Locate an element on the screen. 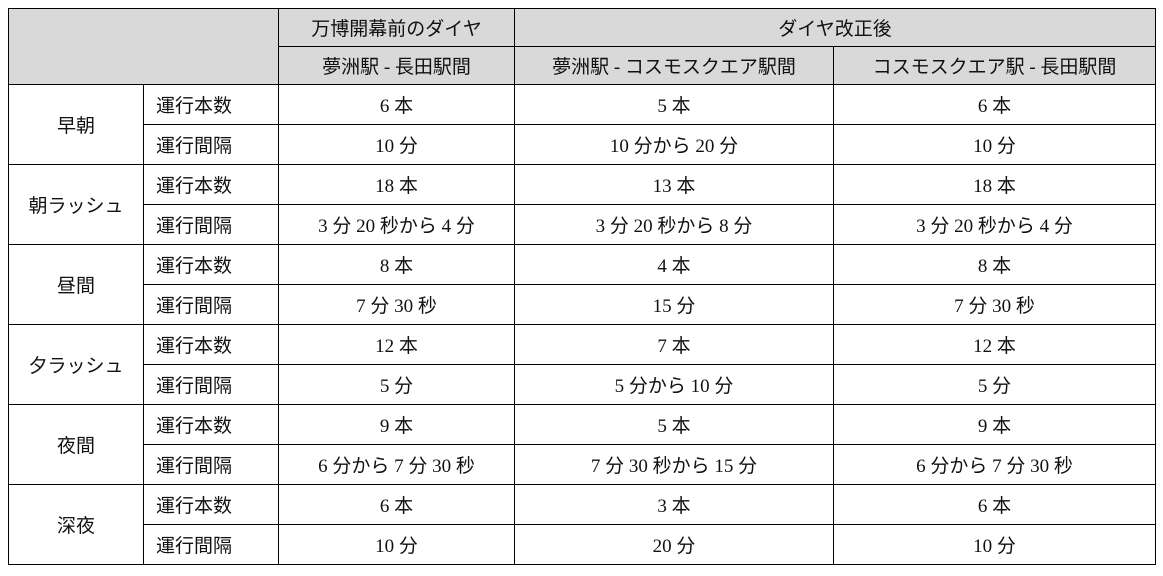  header-row-groups: 万博開幕前のダイヤ ダイヤ改正後 is located at coordinates (582, 46).